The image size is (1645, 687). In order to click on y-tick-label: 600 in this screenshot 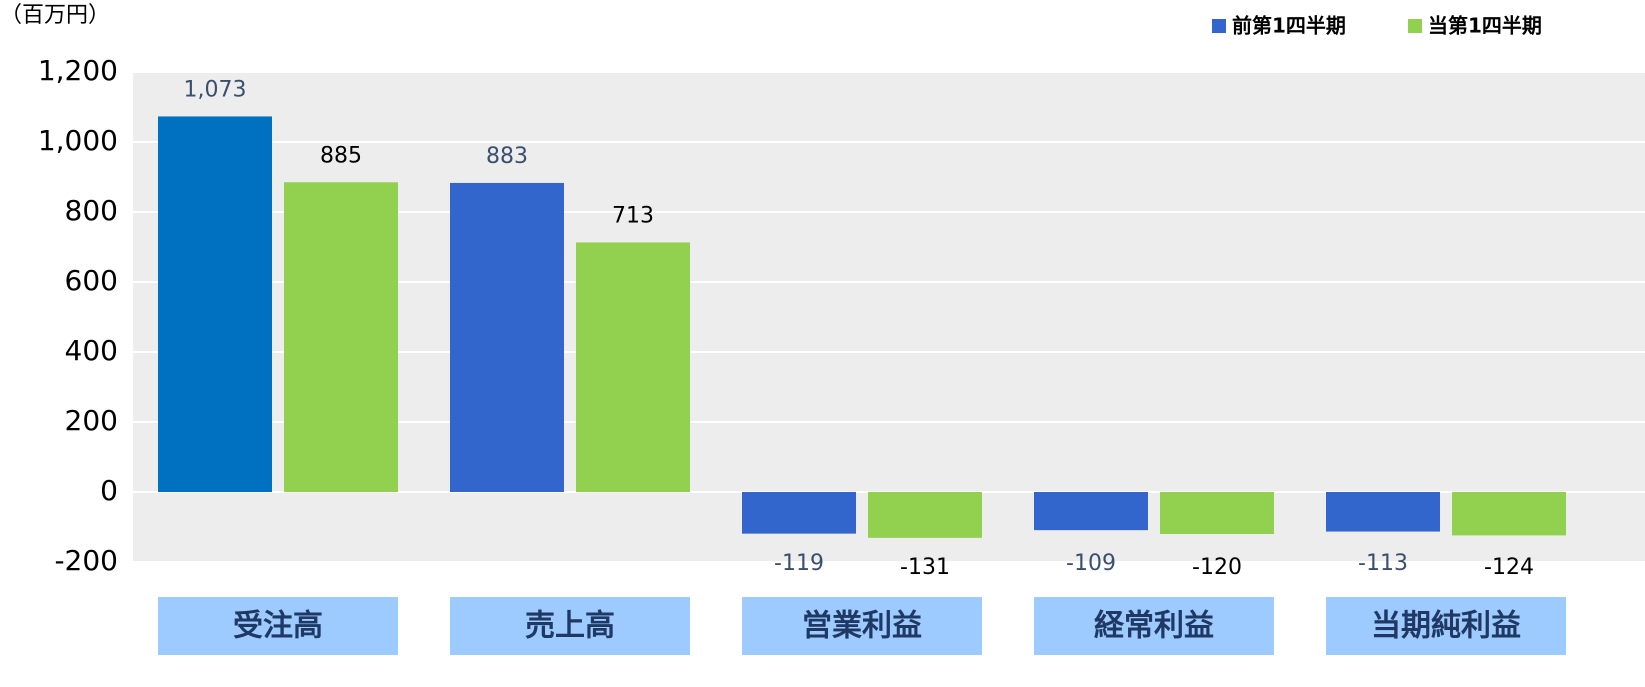, I will do `click(91, 280)`.